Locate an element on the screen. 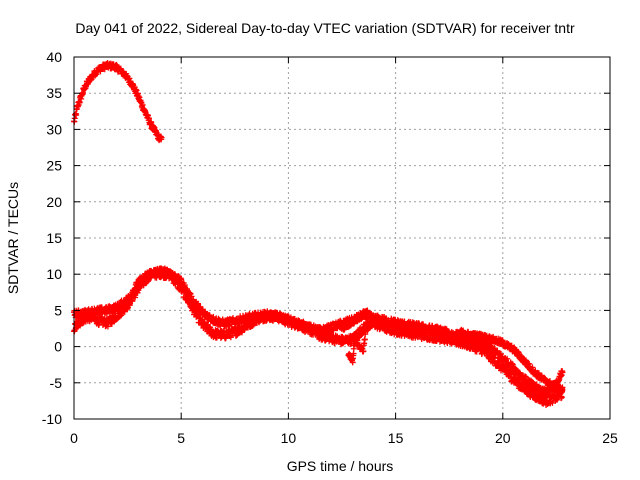  y-tick-label: 15 is located at coordinates (54, 238).